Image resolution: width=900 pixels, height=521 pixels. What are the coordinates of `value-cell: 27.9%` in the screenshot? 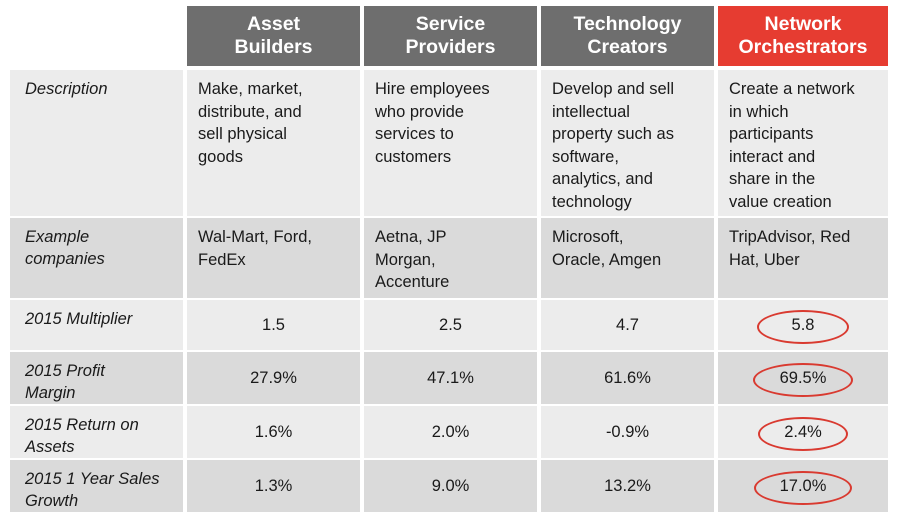 It's located at (273, 378).